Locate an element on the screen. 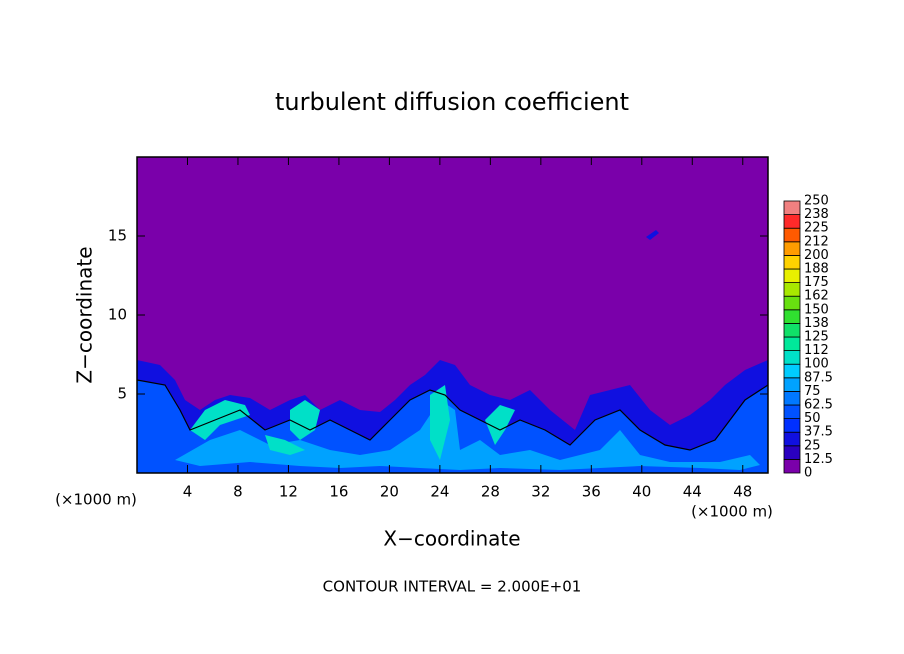 This screenshot has height=654, width=904. contour-line is located at coordinates (452, 415).